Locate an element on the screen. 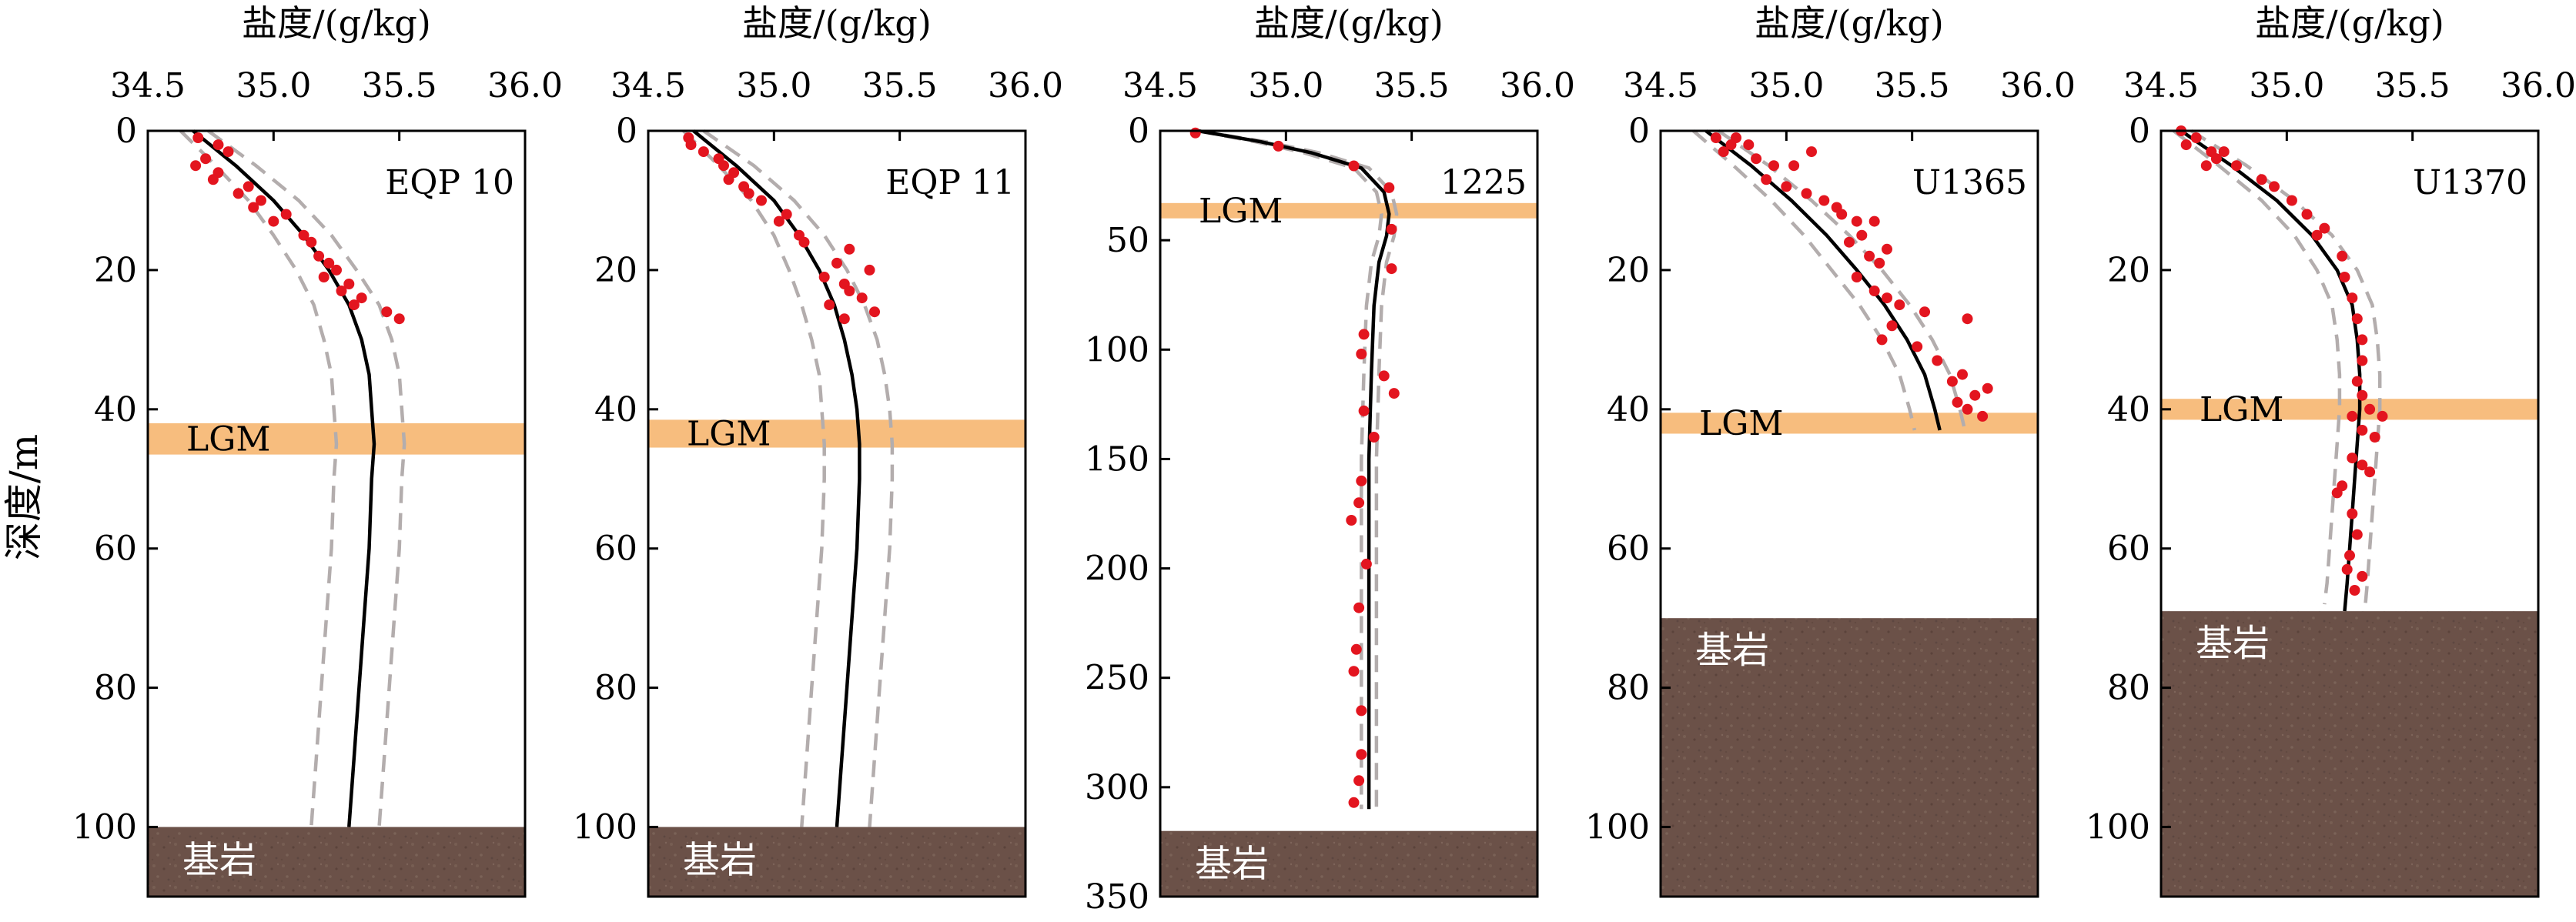 This screenshot has width=2576, height=922. panel-eqp-11-x-tick-label: 36.0 is located at coordinates (1026, 85).